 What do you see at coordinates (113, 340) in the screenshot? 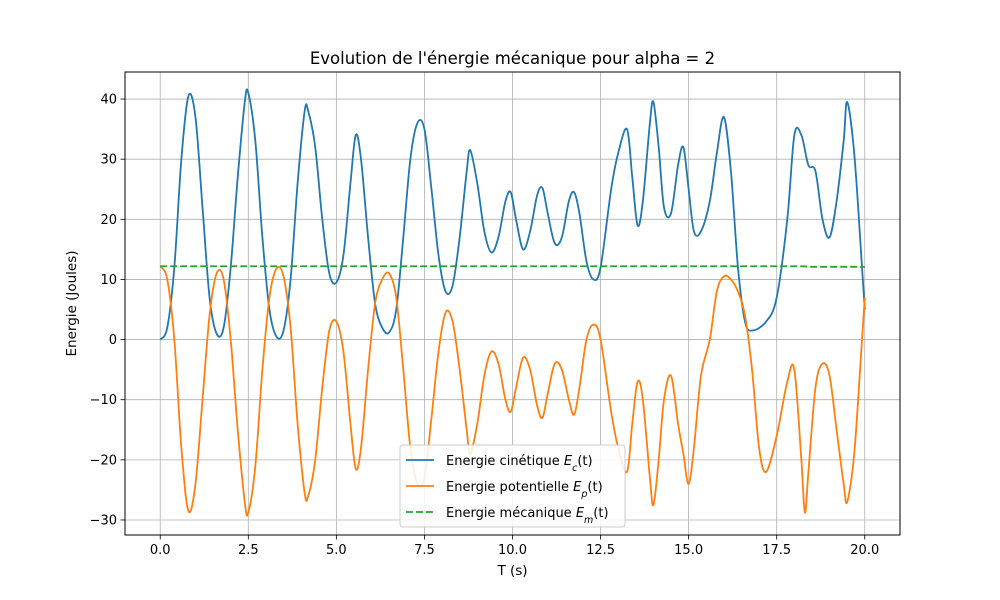
I see `y-tick-label: 0` at bounding box center [113, 340].